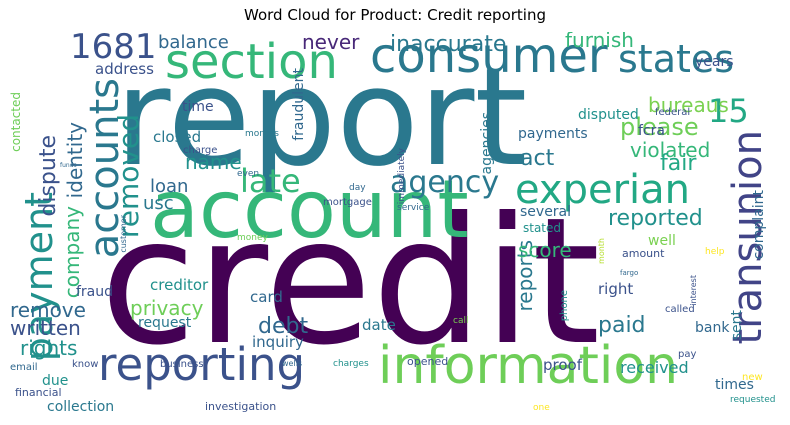 The width and height of the screenshot is (790, 425). I want to click on word-fair: fair, so click(678, 163).